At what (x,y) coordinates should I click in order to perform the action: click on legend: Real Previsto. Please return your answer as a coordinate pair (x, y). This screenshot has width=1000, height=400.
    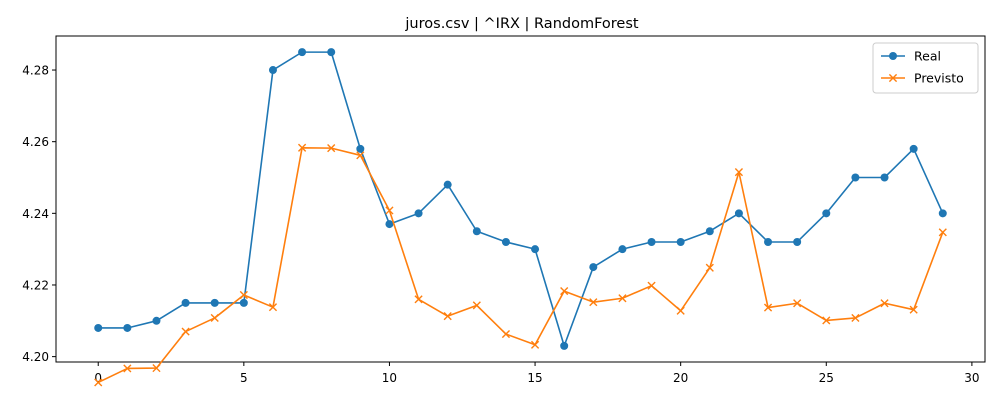
    Looking at the image, I should click on (925, 68).